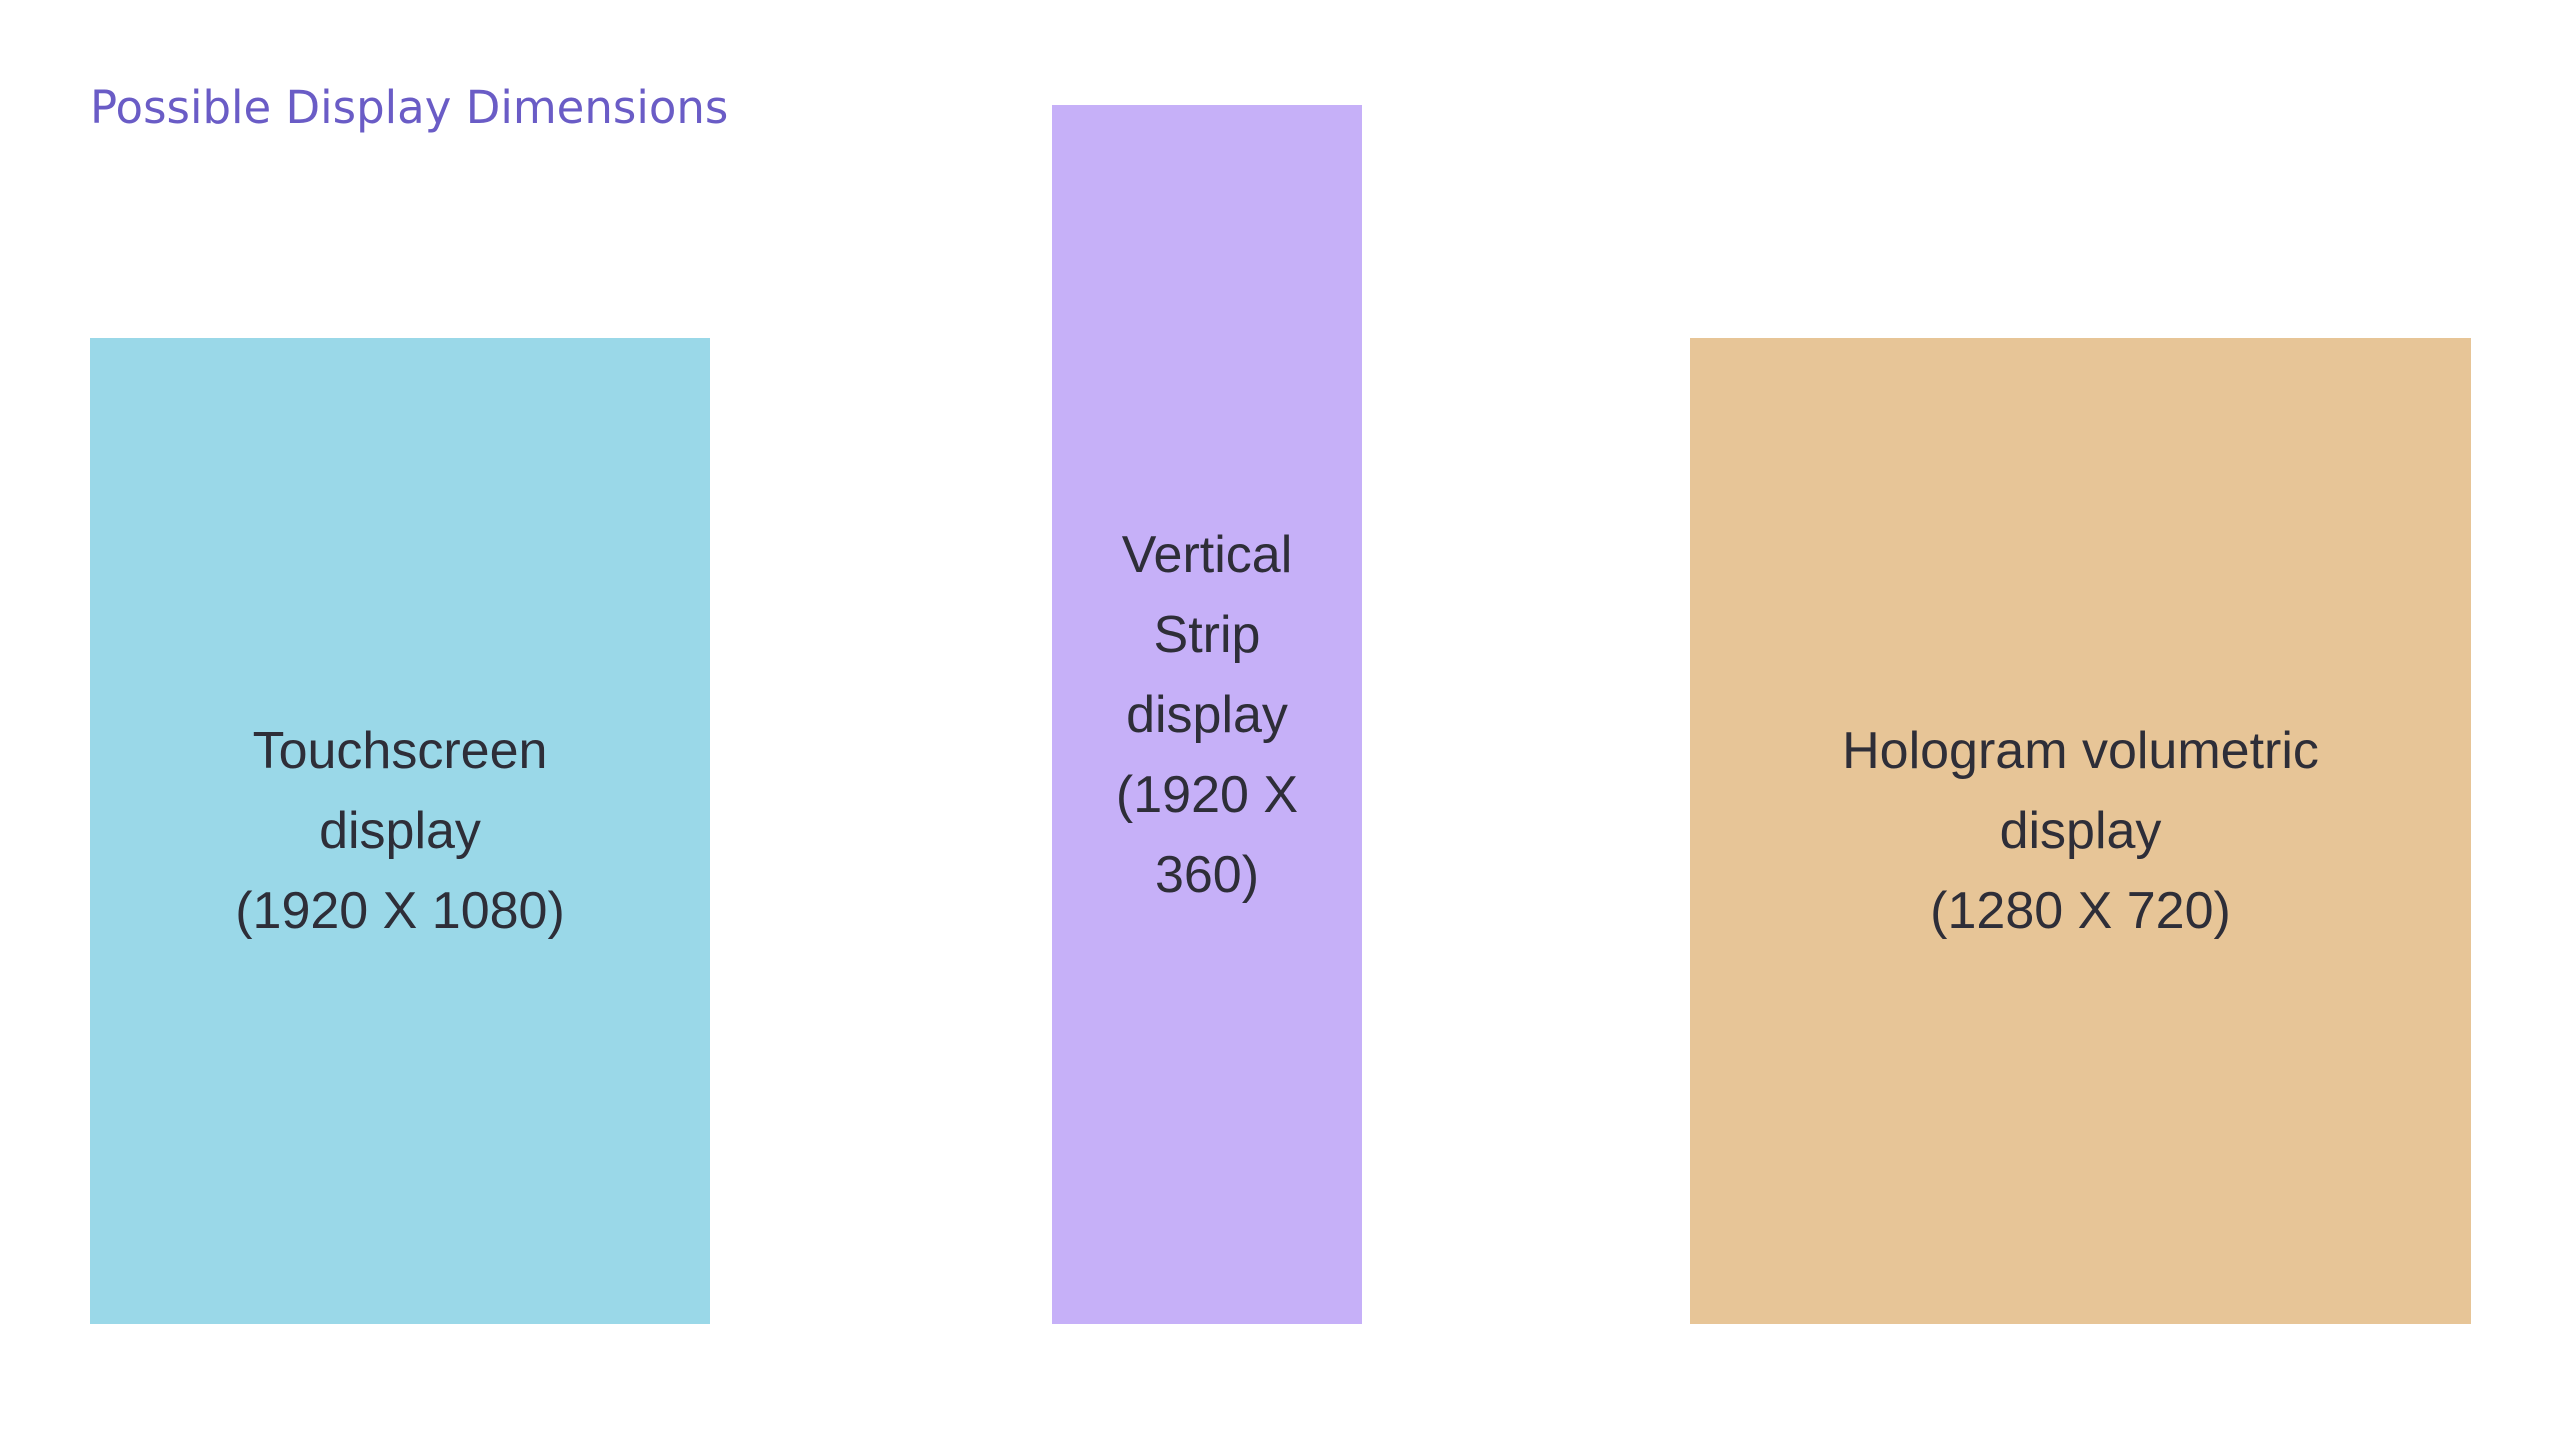  I want to click on box-label-line: Hologram volumetric, so click(2080, 751).